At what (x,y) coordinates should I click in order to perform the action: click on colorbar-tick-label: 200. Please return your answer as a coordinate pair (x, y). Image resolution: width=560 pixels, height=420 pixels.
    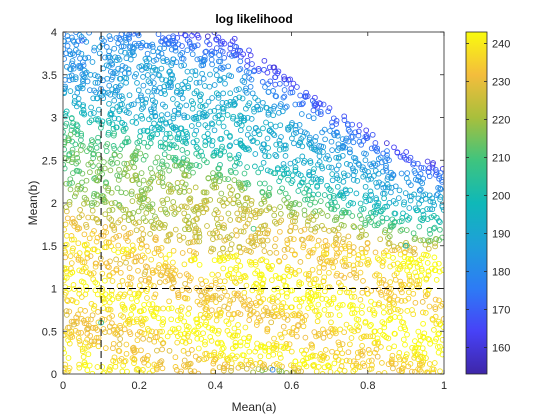
    Looking at the image, I should click on (501, 196).